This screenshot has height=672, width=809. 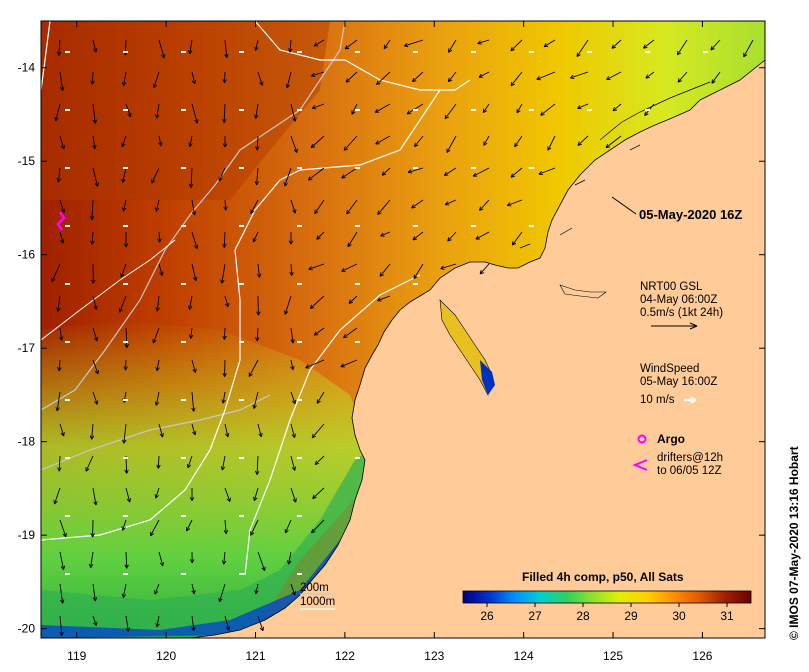 I want to click on lat-tick-label: -14, so click(x=27, y=68).